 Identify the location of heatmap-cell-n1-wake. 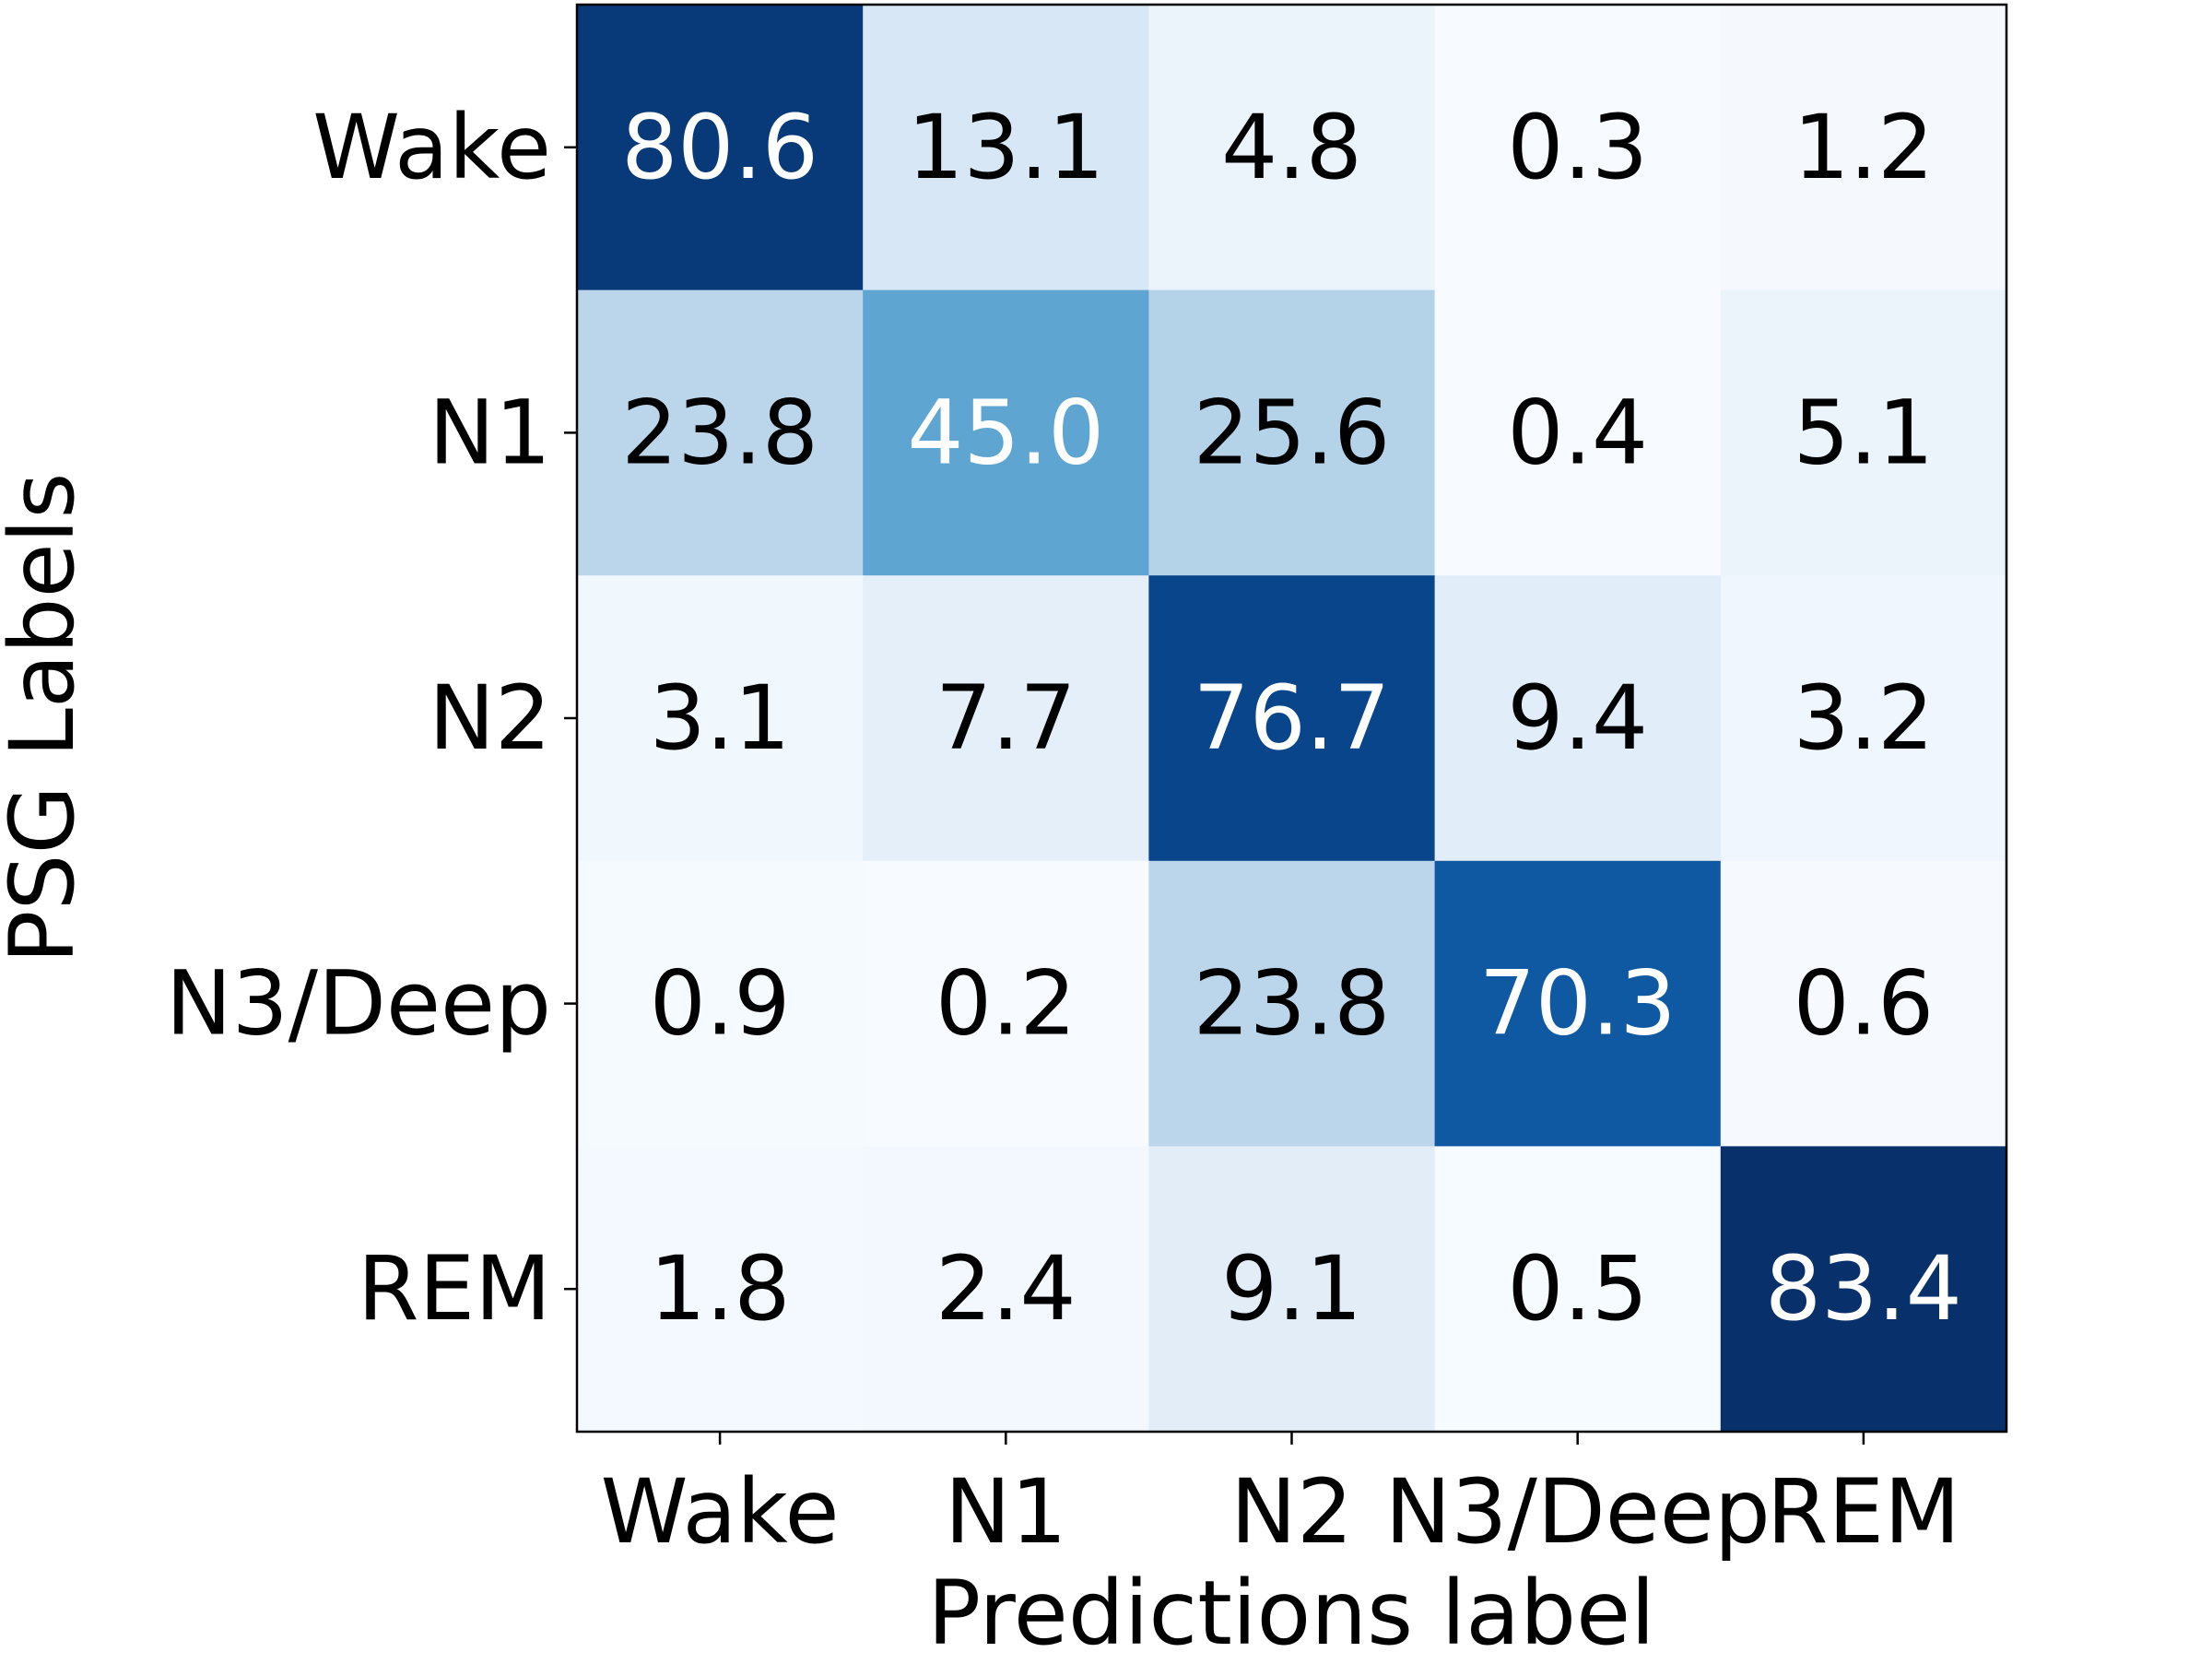
(720, 432).